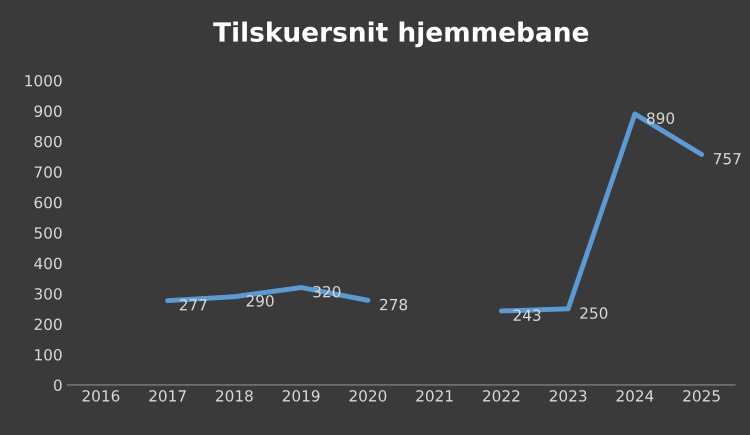 The width and height of the screenshot is (750, 435). Describe the element at coordinates (48, 142) in the screenshot. I see `y-tick-label: 800` at that location.